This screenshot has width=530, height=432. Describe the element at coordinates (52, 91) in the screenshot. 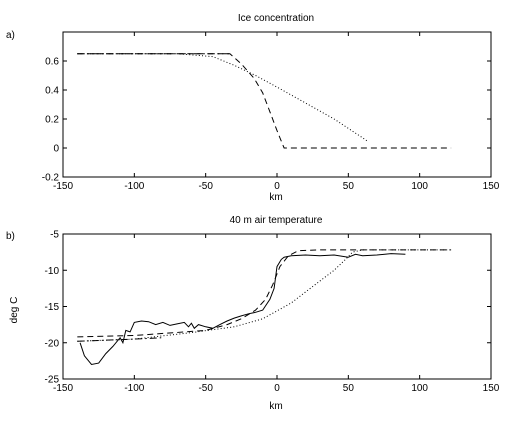

I see `panel-a-ytick-label: 0.4` at that location.